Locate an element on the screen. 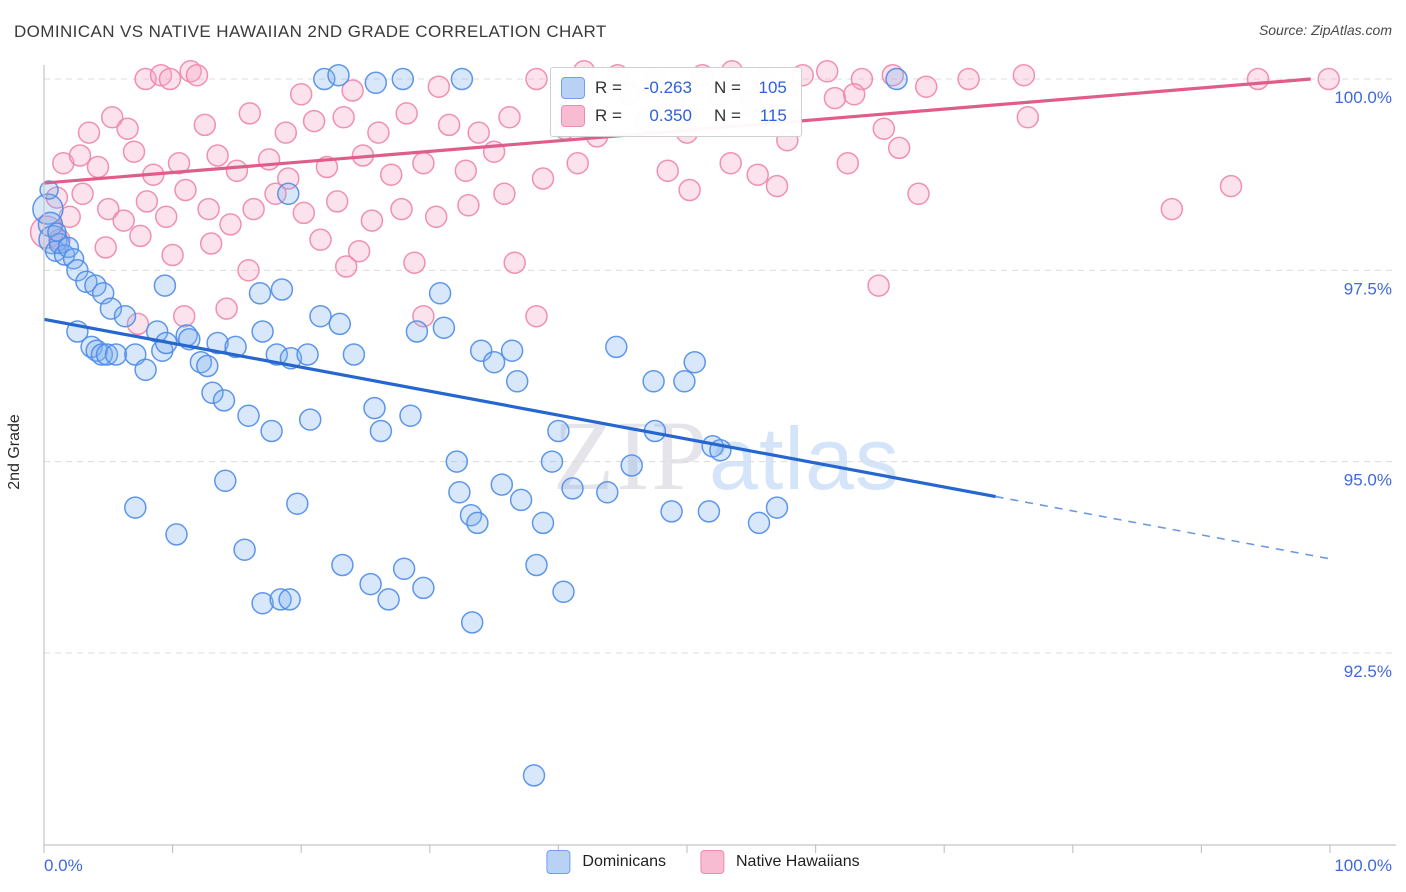  stats-row-dominicans: R = -0.263 N = 105 is located at coordinates (674, 88).